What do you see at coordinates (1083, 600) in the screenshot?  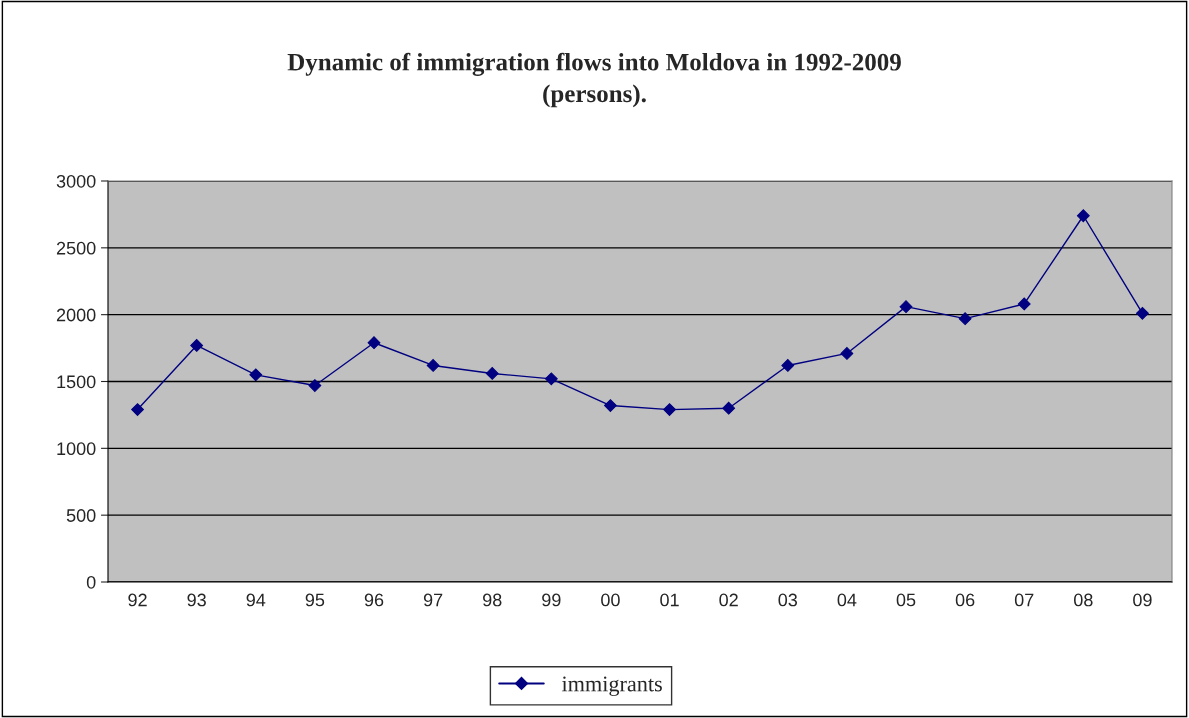 I see `x-tick-label: 08` at bounding box center [1083, 600].